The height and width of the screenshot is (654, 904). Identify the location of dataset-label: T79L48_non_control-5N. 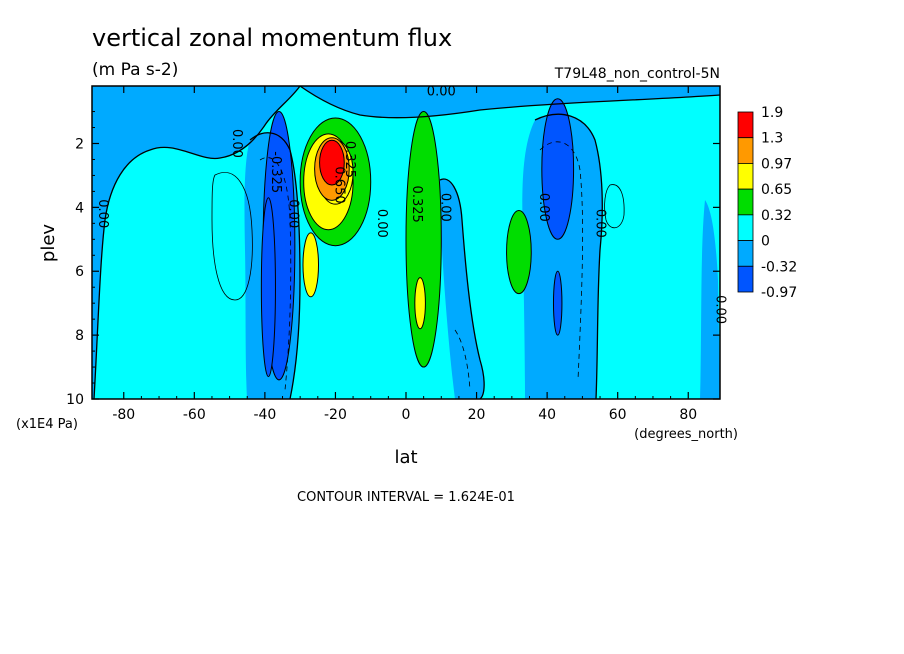
(637, 74).